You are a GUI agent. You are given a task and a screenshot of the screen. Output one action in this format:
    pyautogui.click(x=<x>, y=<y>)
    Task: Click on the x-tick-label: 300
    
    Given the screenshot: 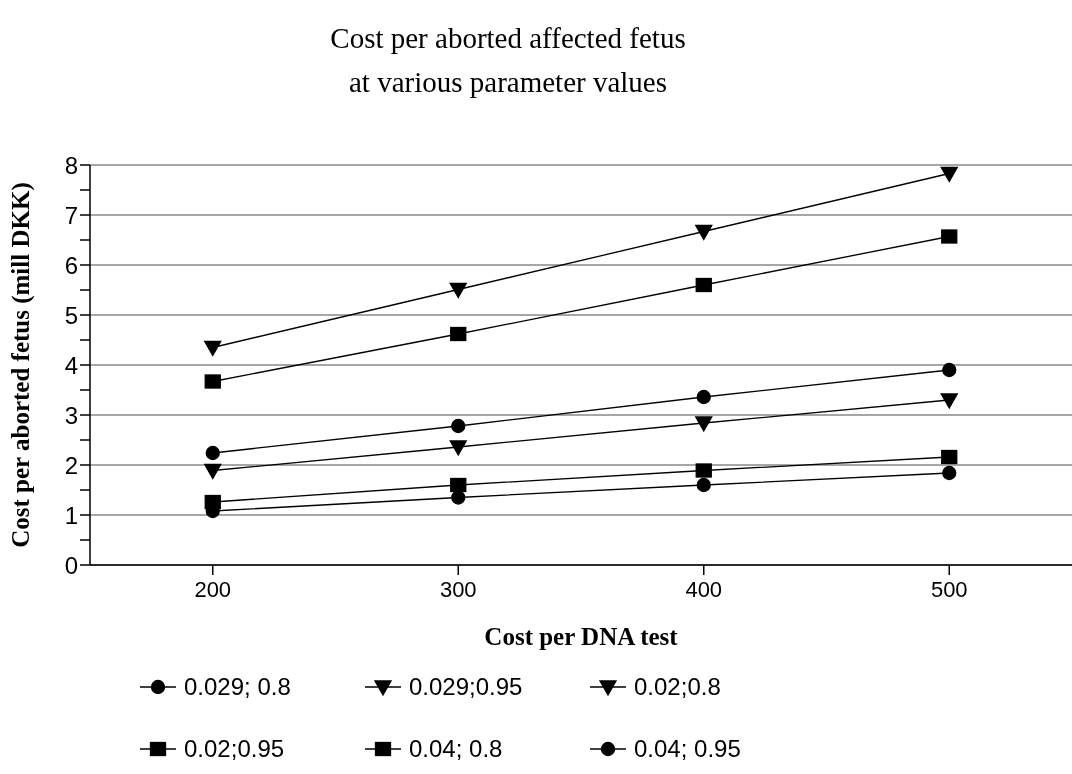 What is the action you would take?
    pyautogui.click(x=458, y=589)
    